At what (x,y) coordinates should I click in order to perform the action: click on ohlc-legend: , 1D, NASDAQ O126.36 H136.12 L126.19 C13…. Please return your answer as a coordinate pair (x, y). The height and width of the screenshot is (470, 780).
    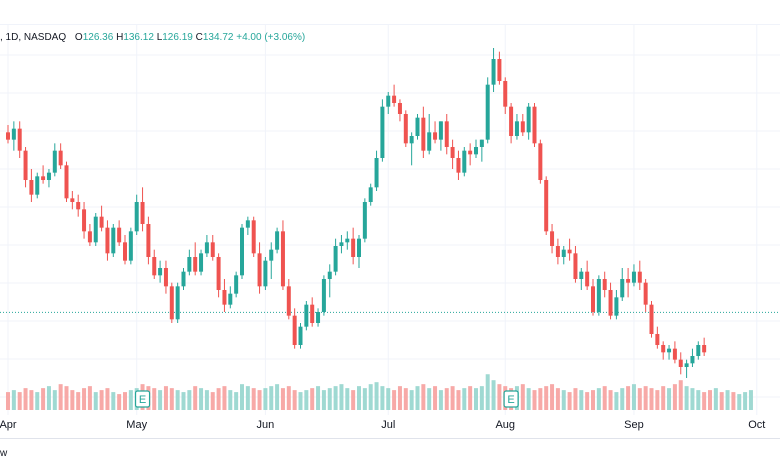
    Looking at the image, I should click on (152, 37).